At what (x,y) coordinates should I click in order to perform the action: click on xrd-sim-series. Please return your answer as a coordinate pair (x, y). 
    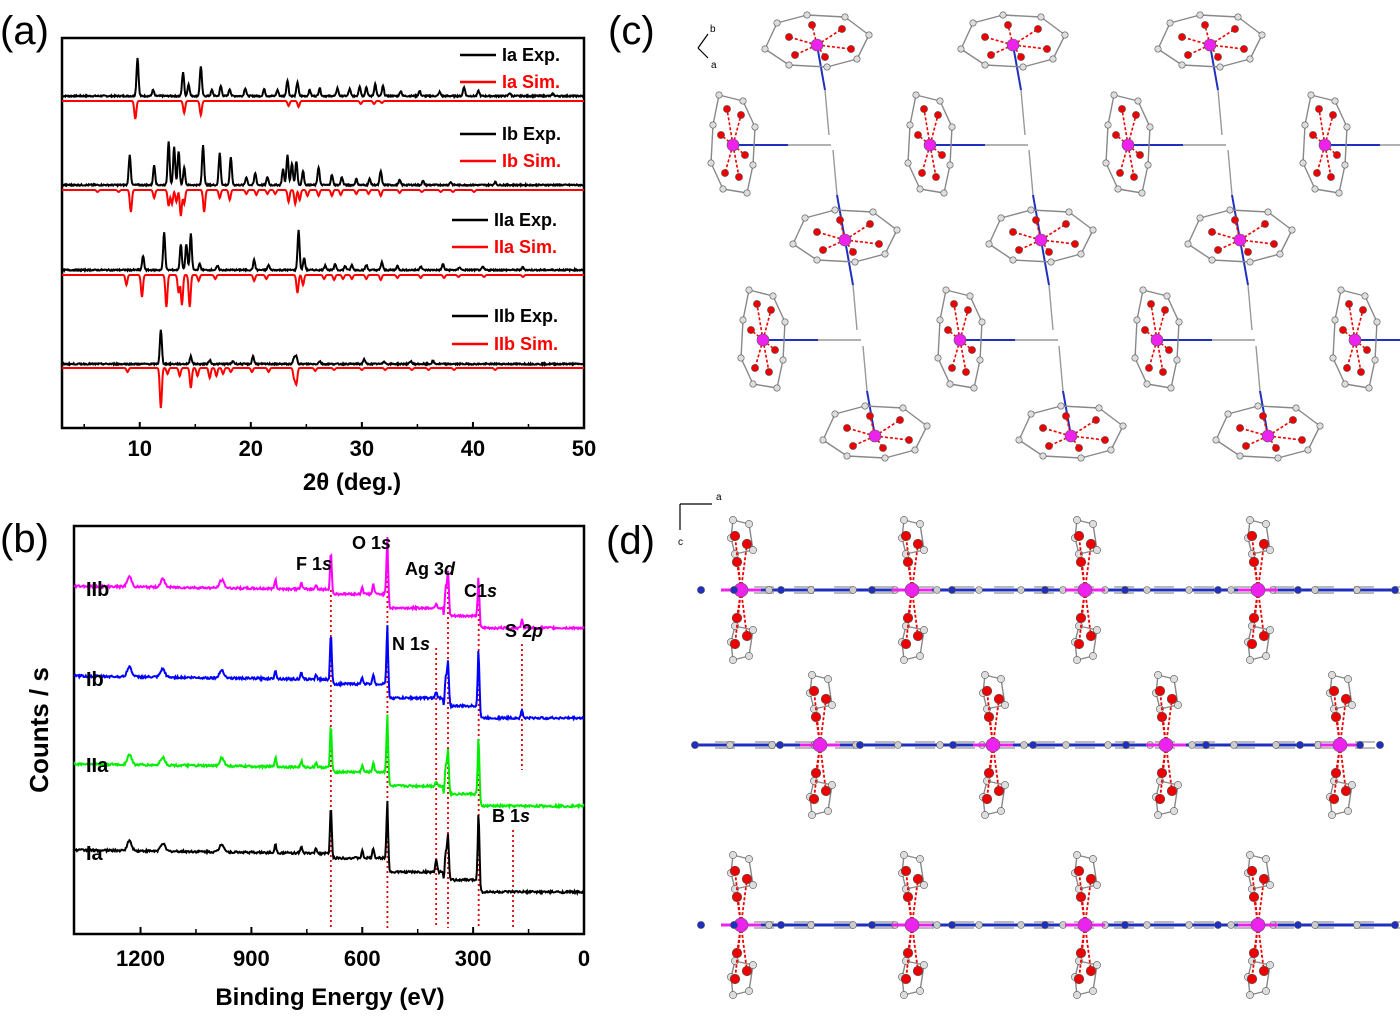
    Looking at the image, I should click on (323, 388).